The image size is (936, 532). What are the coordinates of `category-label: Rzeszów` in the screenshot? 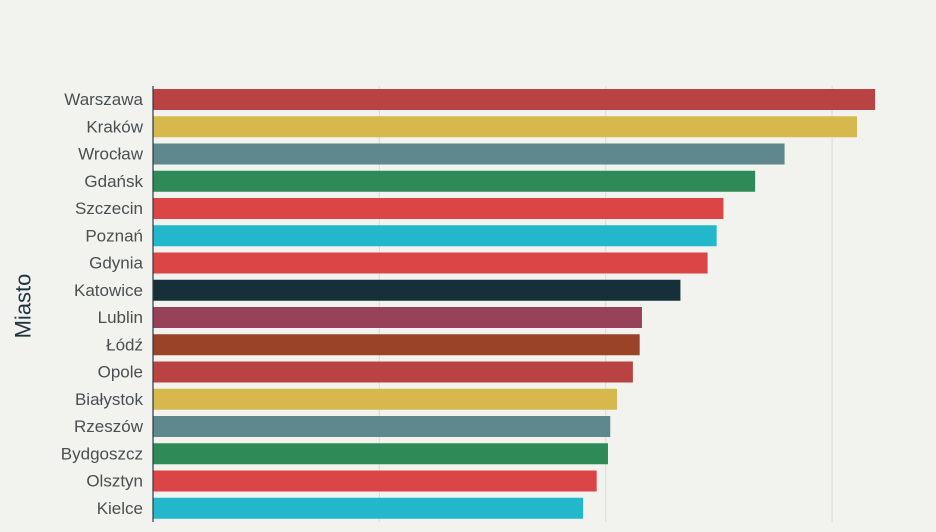 It's located at (109, 426).